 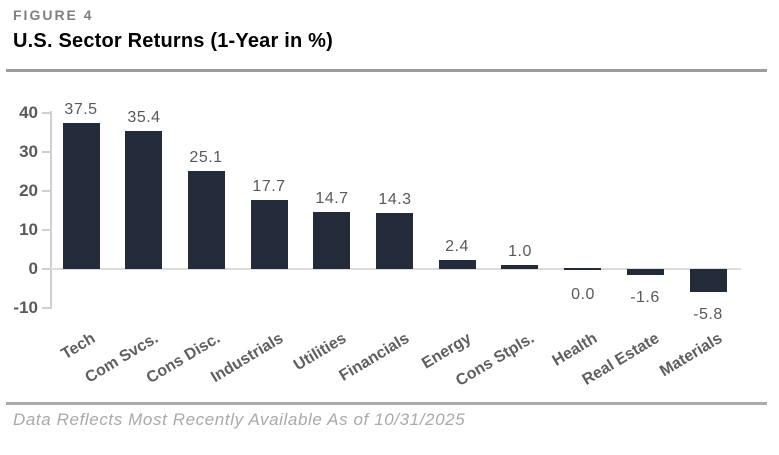 What do you see at coordinates (81, 109) in the screenshot?
I see `bar-value-label: 37.5` at bounding box center [81, 109].